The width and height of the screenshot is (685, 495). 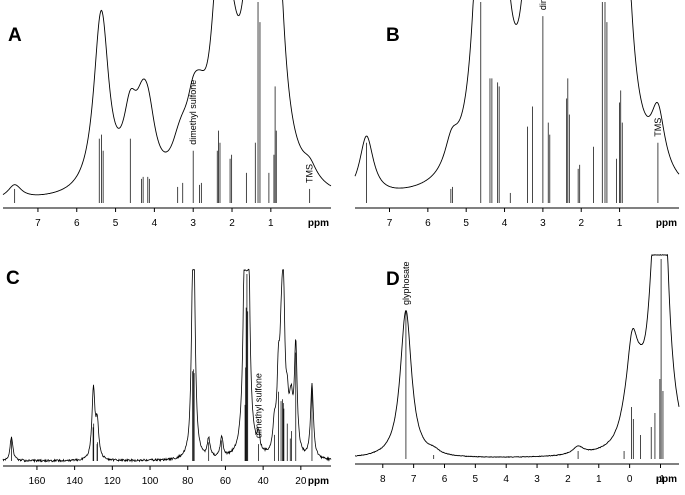 What do you see at coordinates (155, 223) in the screenshot?
I see `panel-a-tick-label: 4` at bounding box center [155, 223].